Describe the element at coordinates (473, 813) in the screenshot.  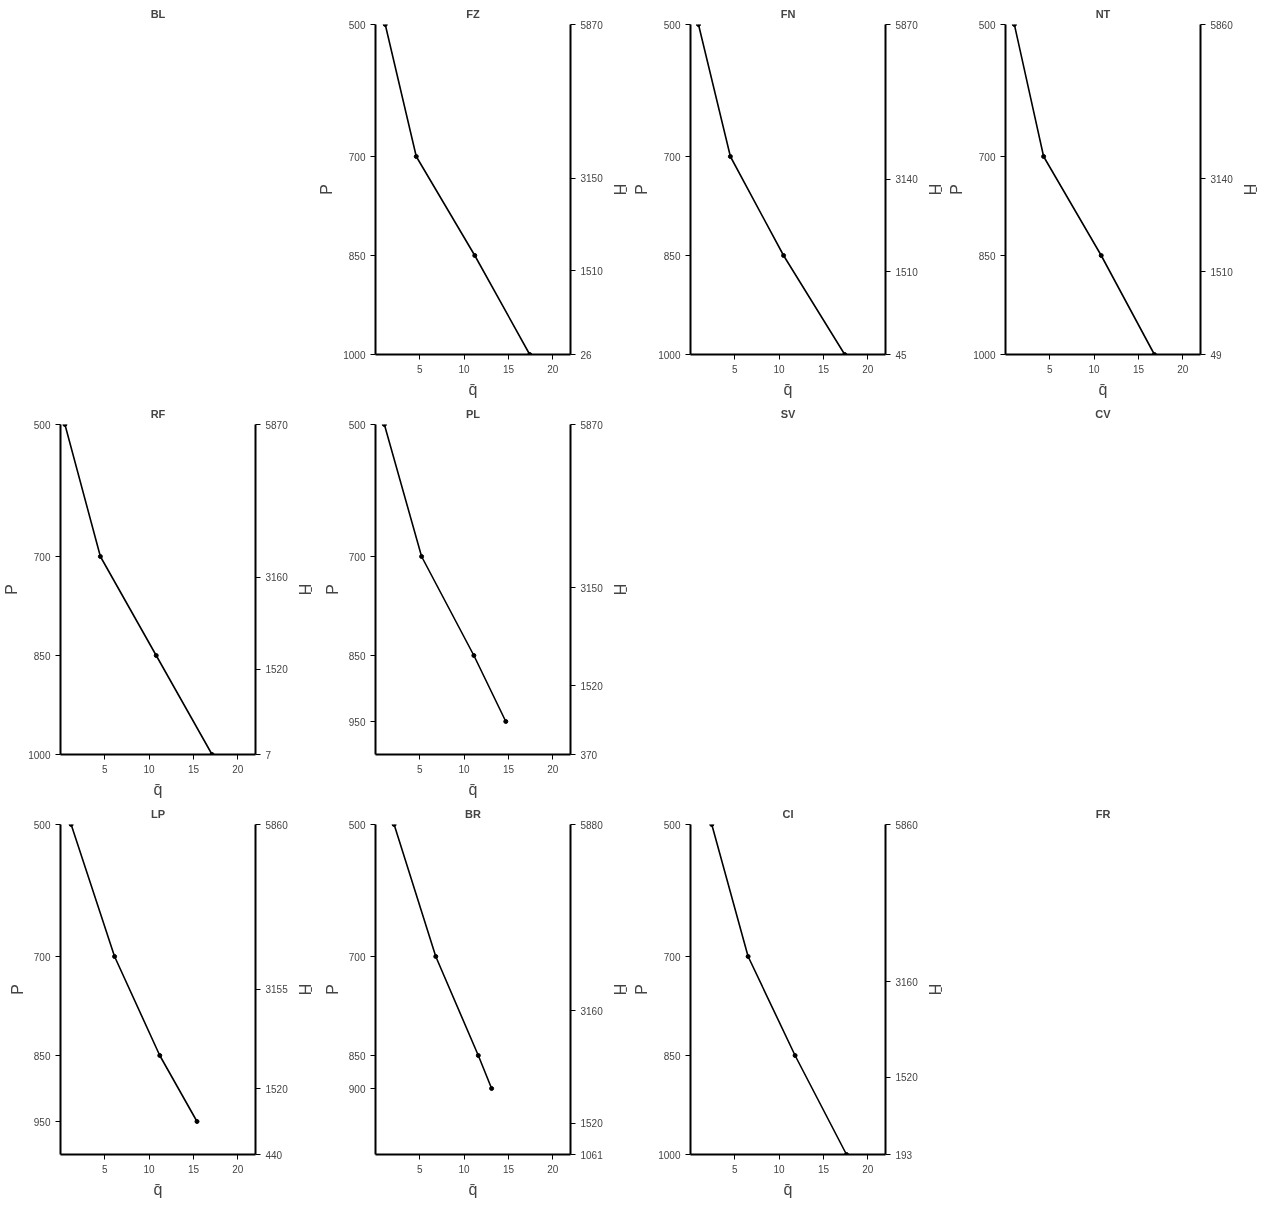
I see `chart-title: BR` at that location.